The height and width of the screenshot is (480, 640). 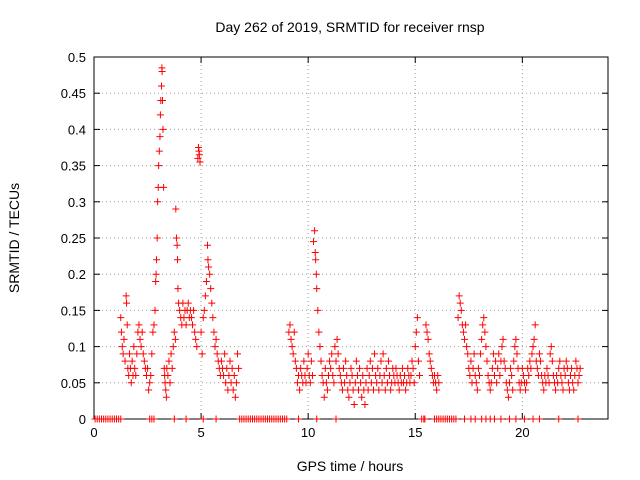 What do you see at coordinates (73, 383) in the screenshot?
I see `y-tick-label: 0.05` at bounding box center [73, 383].